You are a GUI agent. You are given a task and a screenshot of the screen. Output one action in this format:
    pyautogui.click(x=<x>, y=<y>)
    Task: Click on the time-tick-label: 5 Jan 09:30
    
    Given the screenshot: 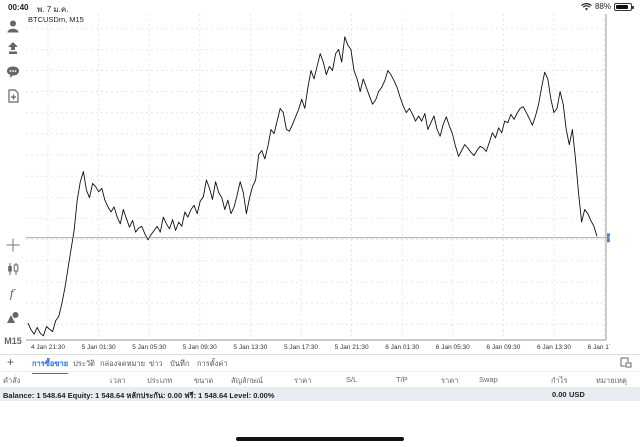 What is the action you would take?
    pyautogui.click(x=200, y=347)
    